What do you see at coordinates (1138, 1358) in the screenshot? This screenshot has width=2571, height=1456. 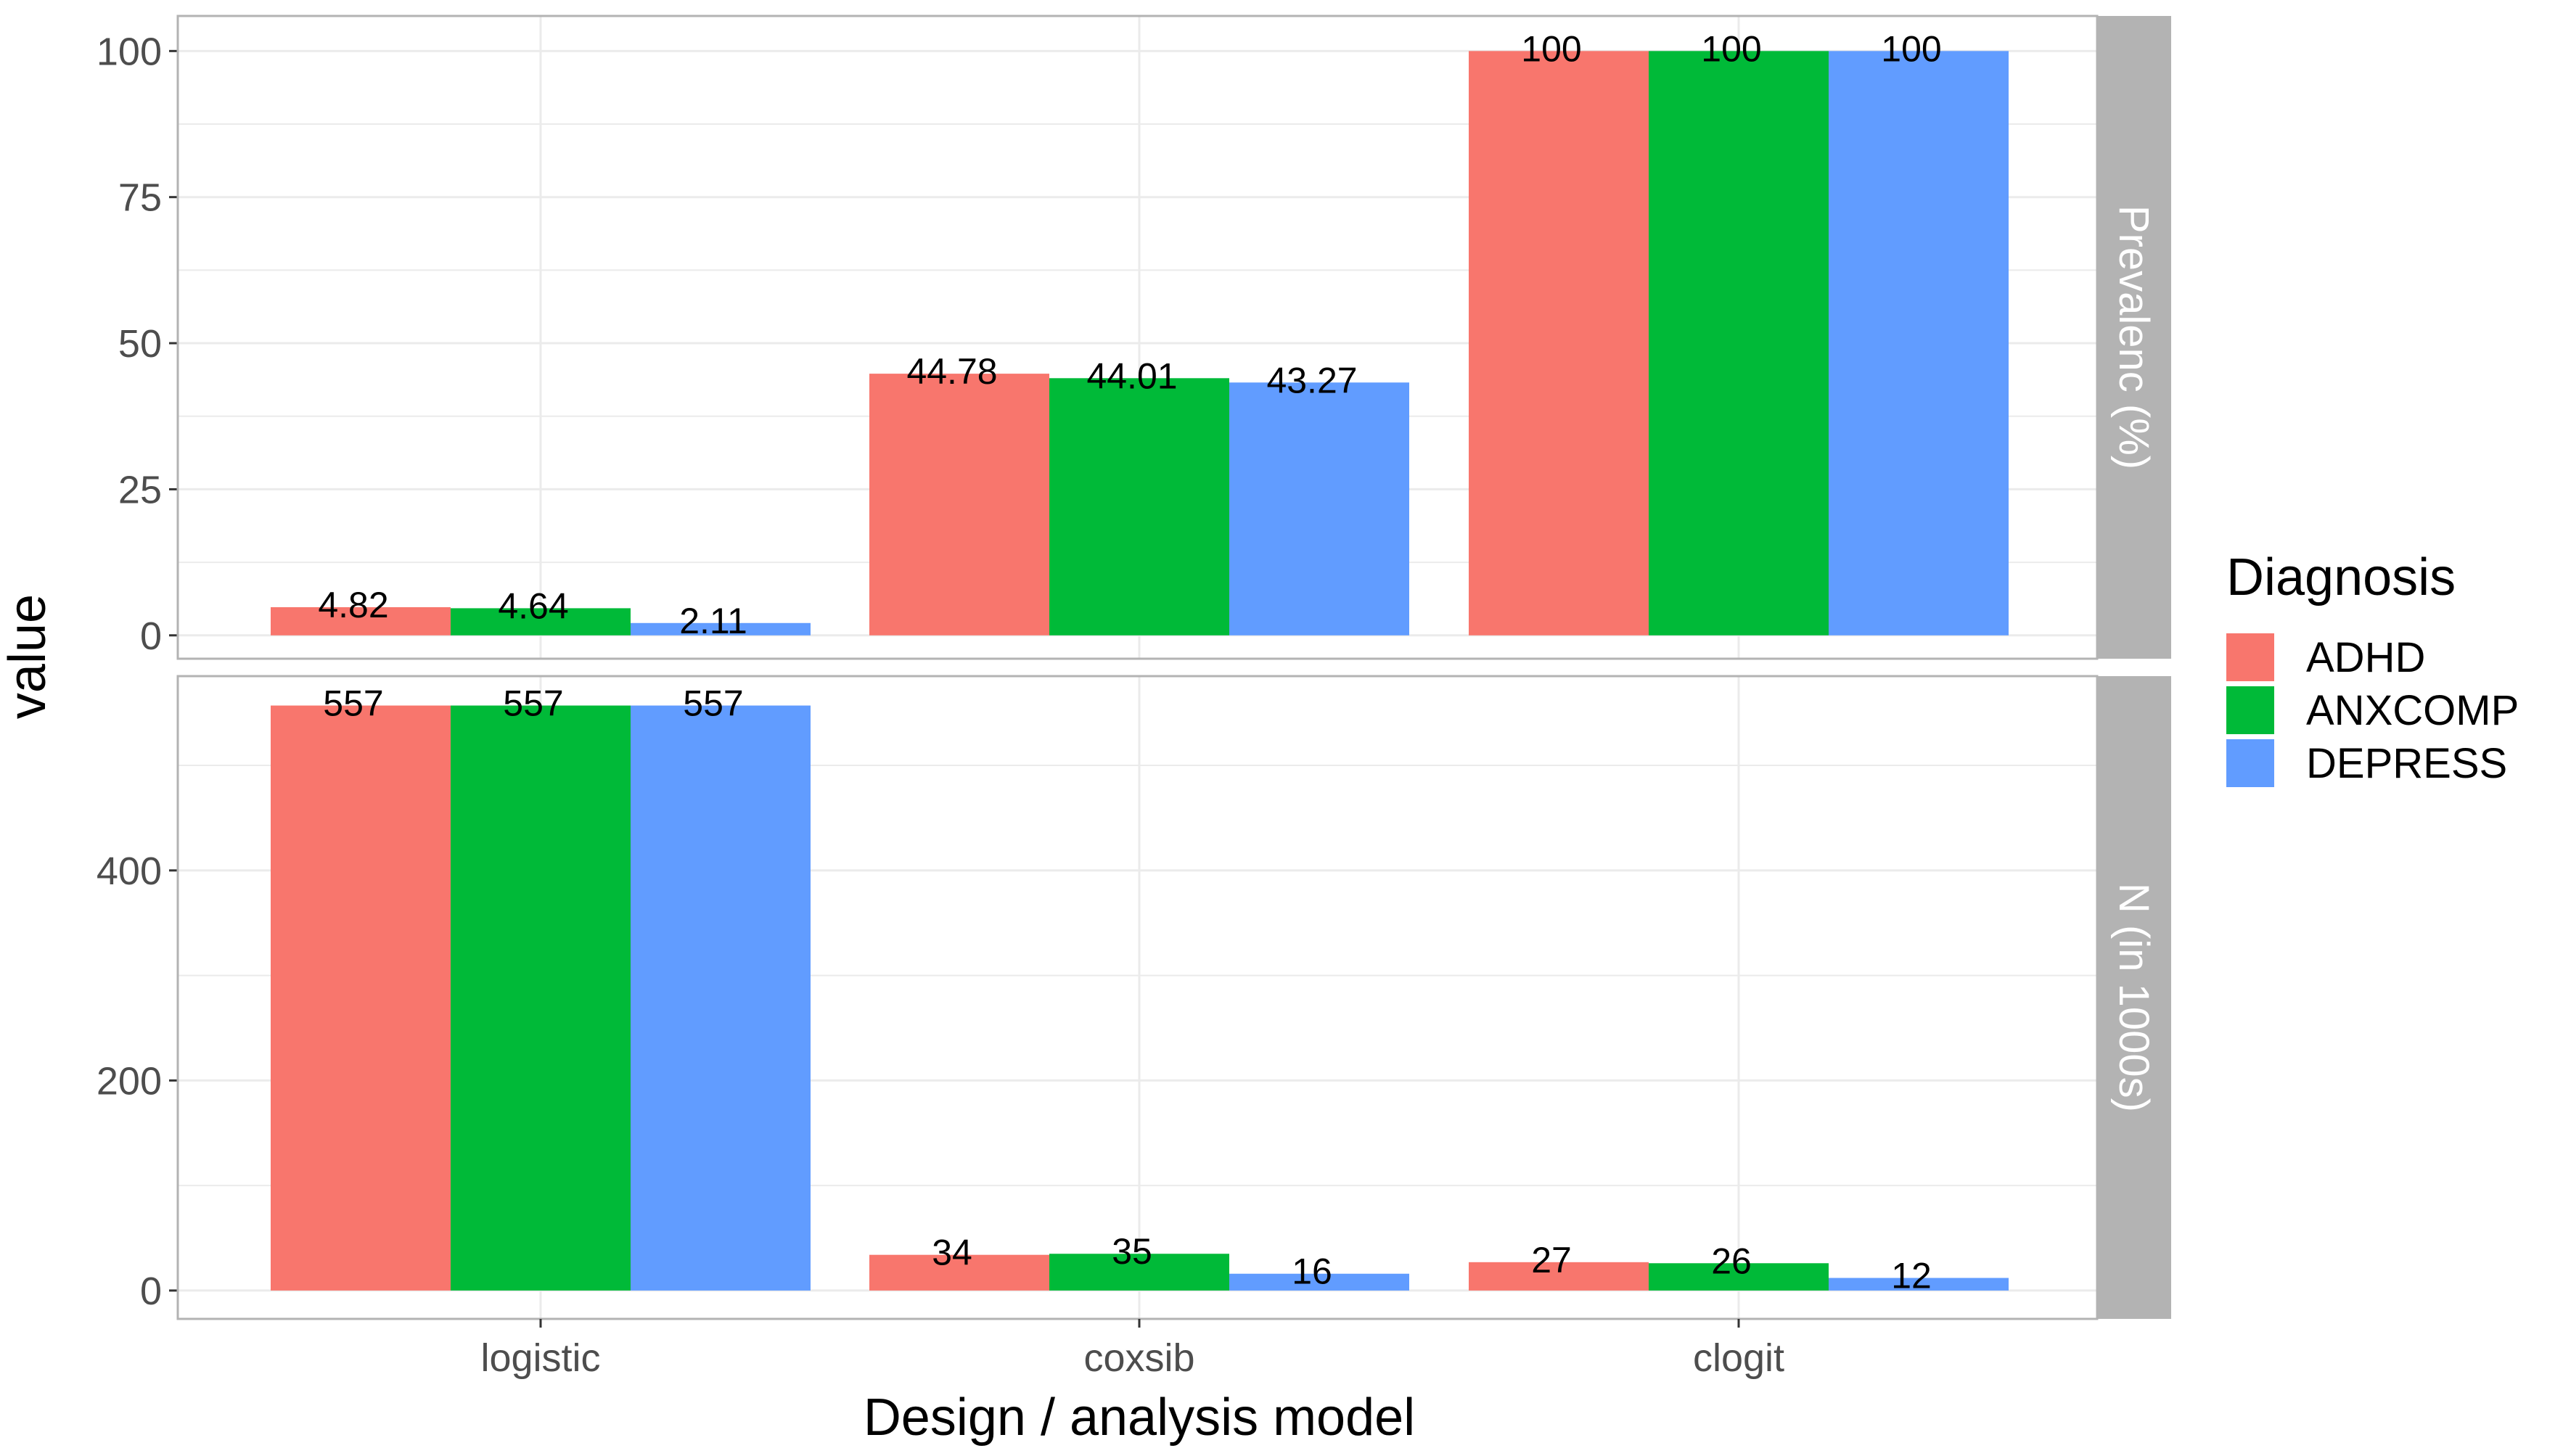 I see `x-tick-label: coxsib` at bounding box center [1138, 1358].